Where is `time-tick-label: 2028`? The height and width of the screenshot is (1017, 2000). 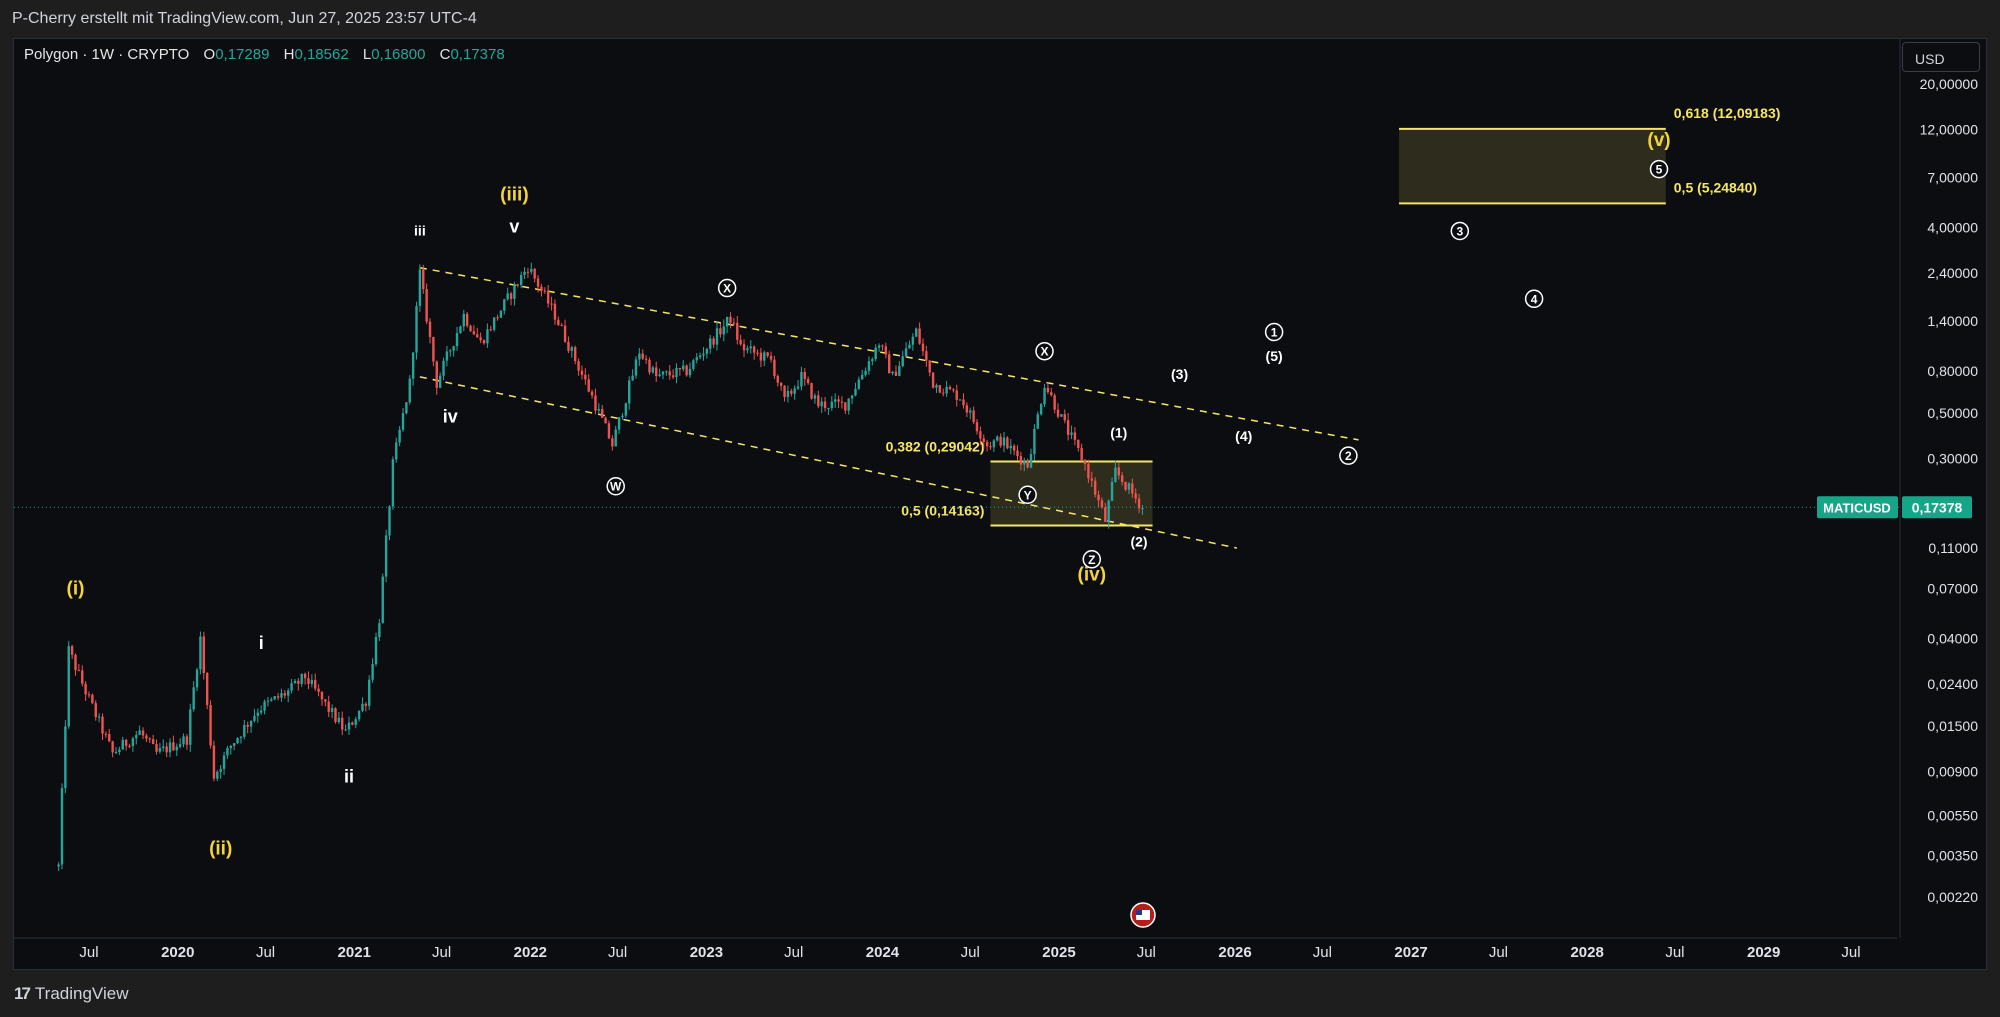
time-tick-label: 2028 is located at coordinates (1586, 952).